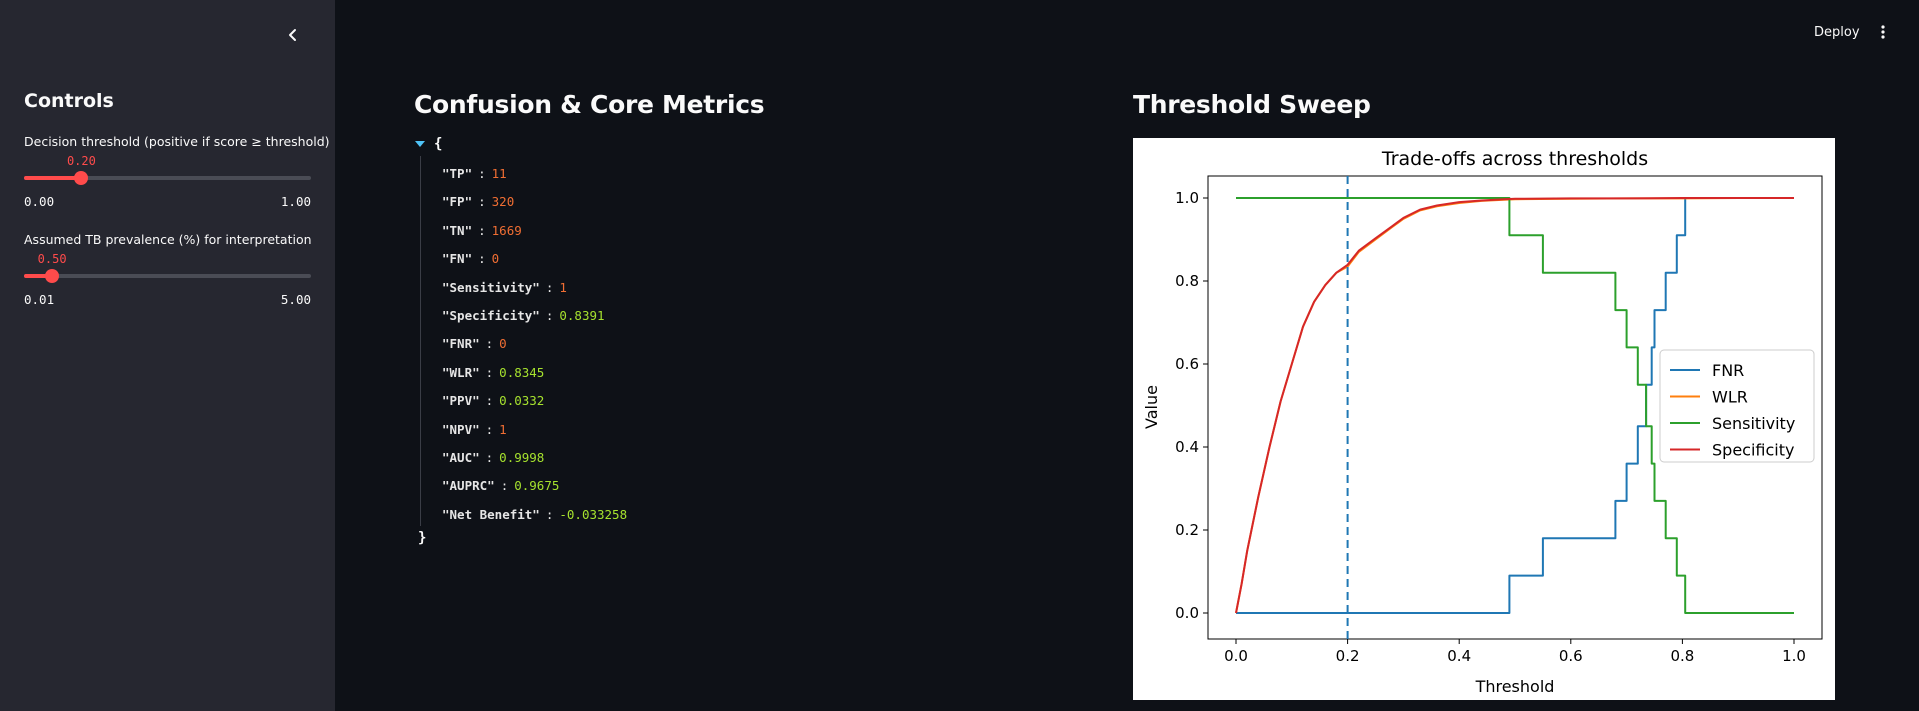  What do you see at coordinates (39, 299) in the screenshot?
I see `prevalence-slider-min: 0.01` at bounding box center [39, 299].